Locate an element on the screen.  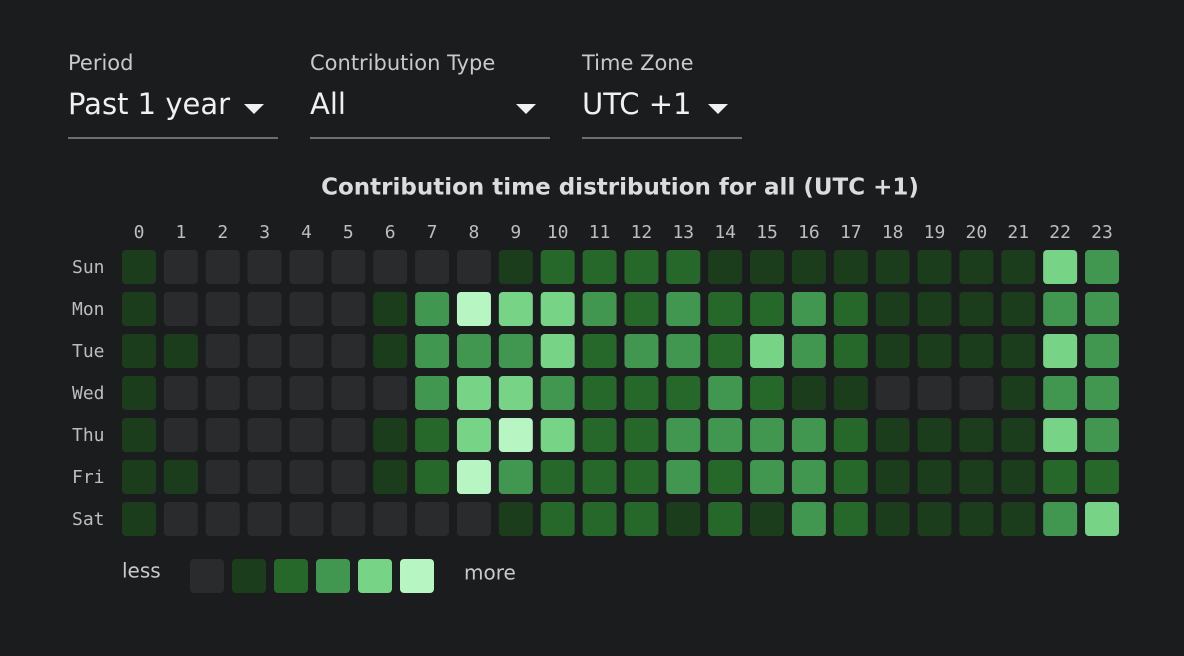
y-tick-label: Thu is located at coordinates (88, 435).